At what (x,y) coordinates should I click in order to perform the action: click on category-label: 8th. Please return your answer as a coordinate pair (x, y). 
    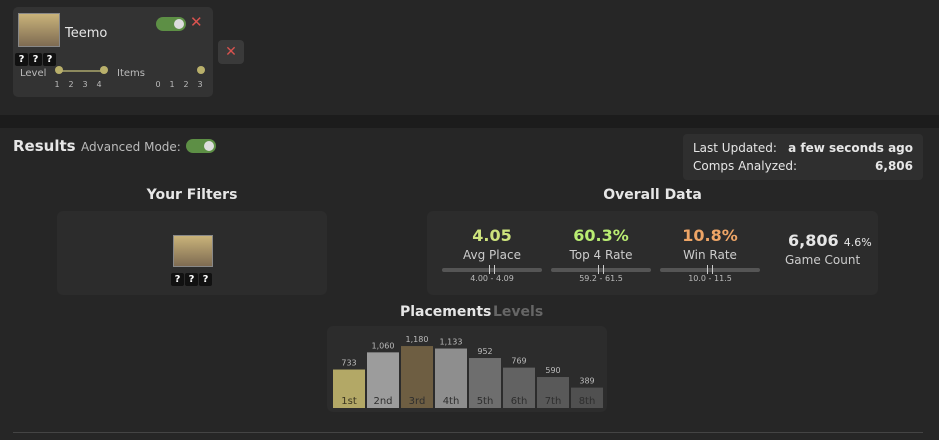
    Looking at the image, I should click on (587, 401).